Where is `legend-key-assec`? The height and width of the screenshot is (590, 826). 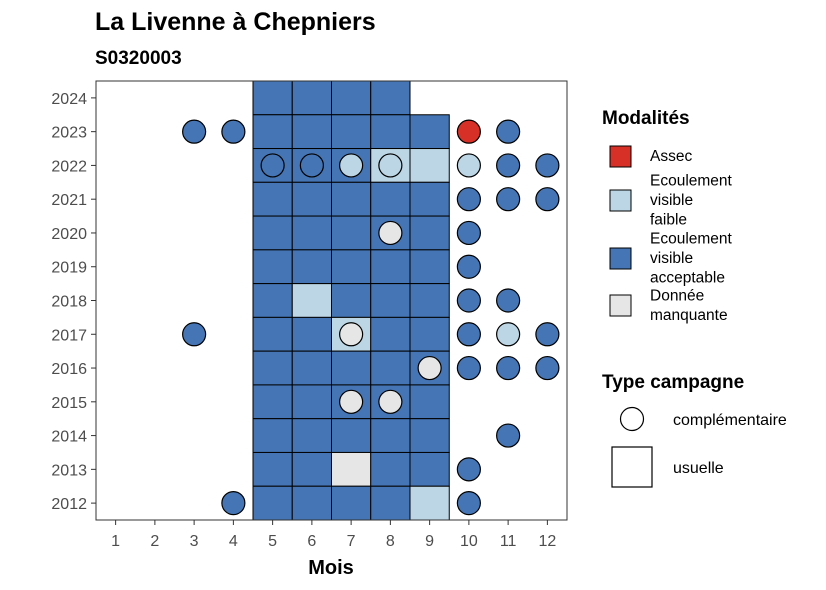 legend-key-assec is located at coordinates (620, 156).